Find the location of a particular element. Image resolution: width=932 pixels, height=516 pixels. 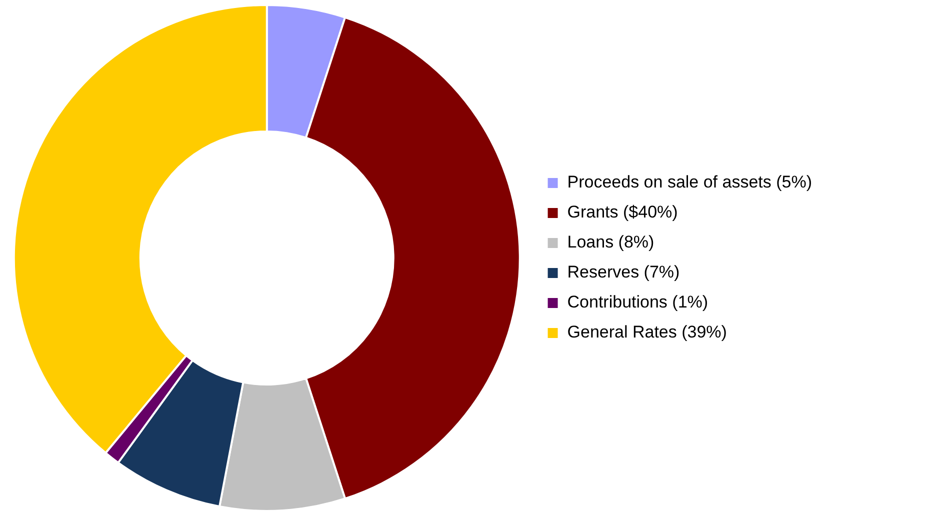

legend-label: General Rates (39%) is located at coordinates (647, 332).